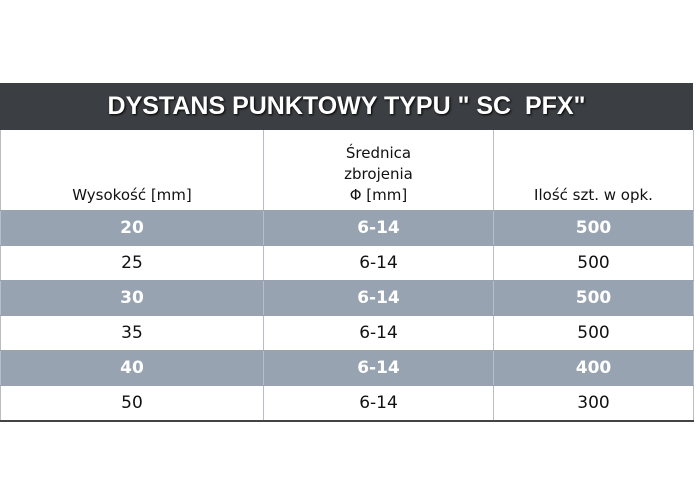 The height and width of the screenshot is (500, 700). What do you see at coordinates (593, 403) in the screenshot?
I see `table-cell: 300` at bounding box center [593, 403].